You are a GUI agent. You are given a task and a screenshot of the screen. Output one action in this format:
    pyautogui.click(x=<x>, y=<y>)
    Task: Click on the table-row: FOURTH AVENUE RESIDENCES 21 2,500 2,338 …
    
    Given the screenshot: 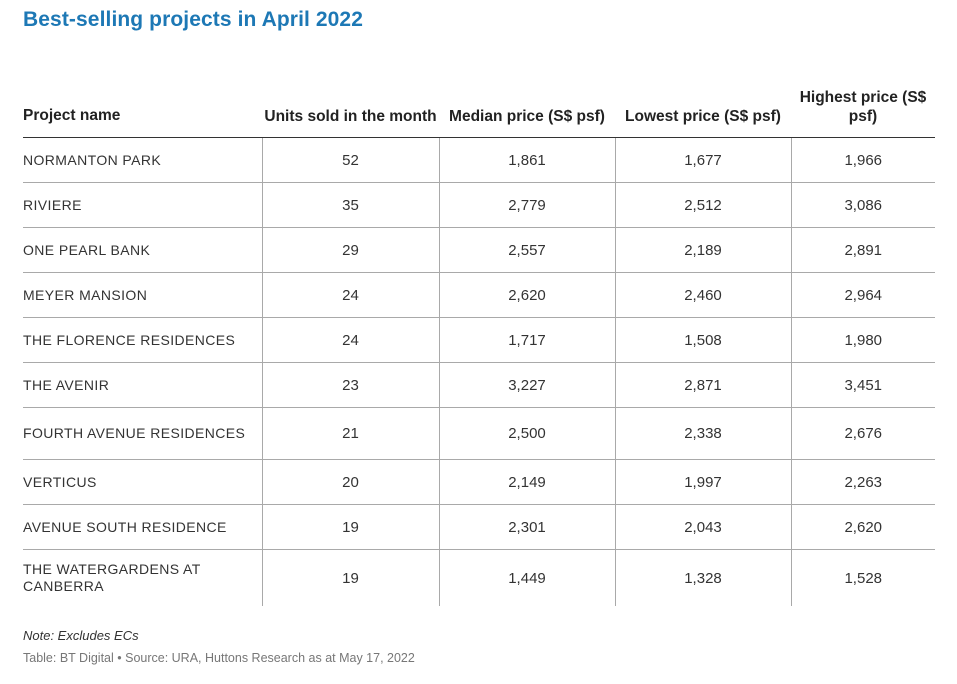 What is the action you would take?
    pyautogui.click(x=479, y=433)
    